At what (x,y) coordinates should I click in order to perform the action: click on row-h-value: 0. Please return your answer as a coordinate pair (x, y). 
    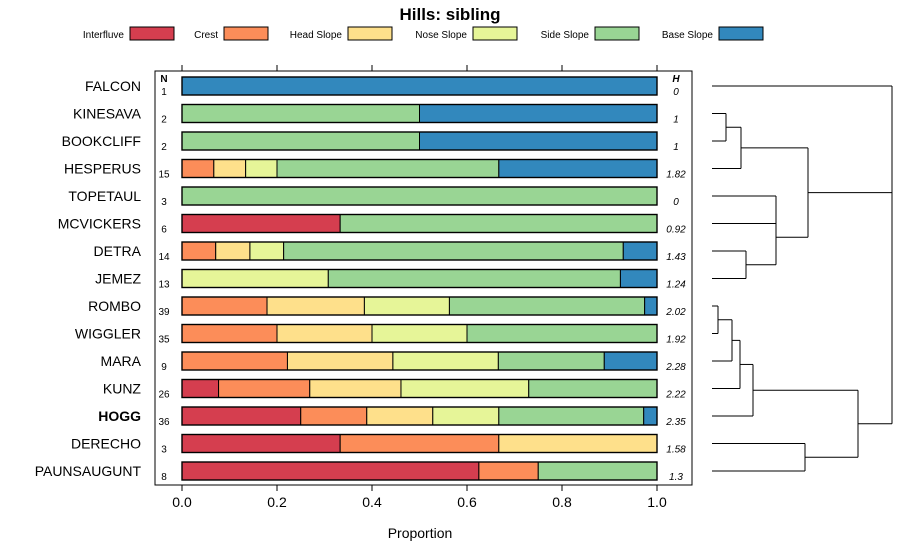
    Looking at the image, I should click on (676, 202).